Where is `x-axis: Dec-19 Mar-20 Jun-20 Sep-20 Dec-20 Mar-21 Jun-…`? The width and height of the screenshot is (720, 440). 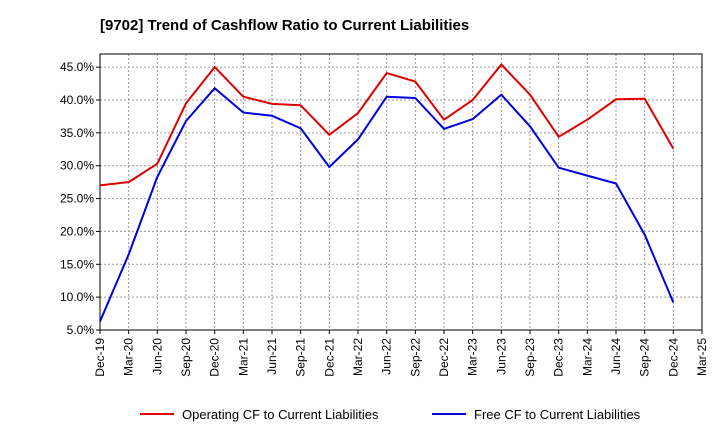
x-axis: Dec-19 Mar-20 Jun-20 Sep-20 Dec-20 Mar-21 Jun-… is located at coordinates (401, 353).